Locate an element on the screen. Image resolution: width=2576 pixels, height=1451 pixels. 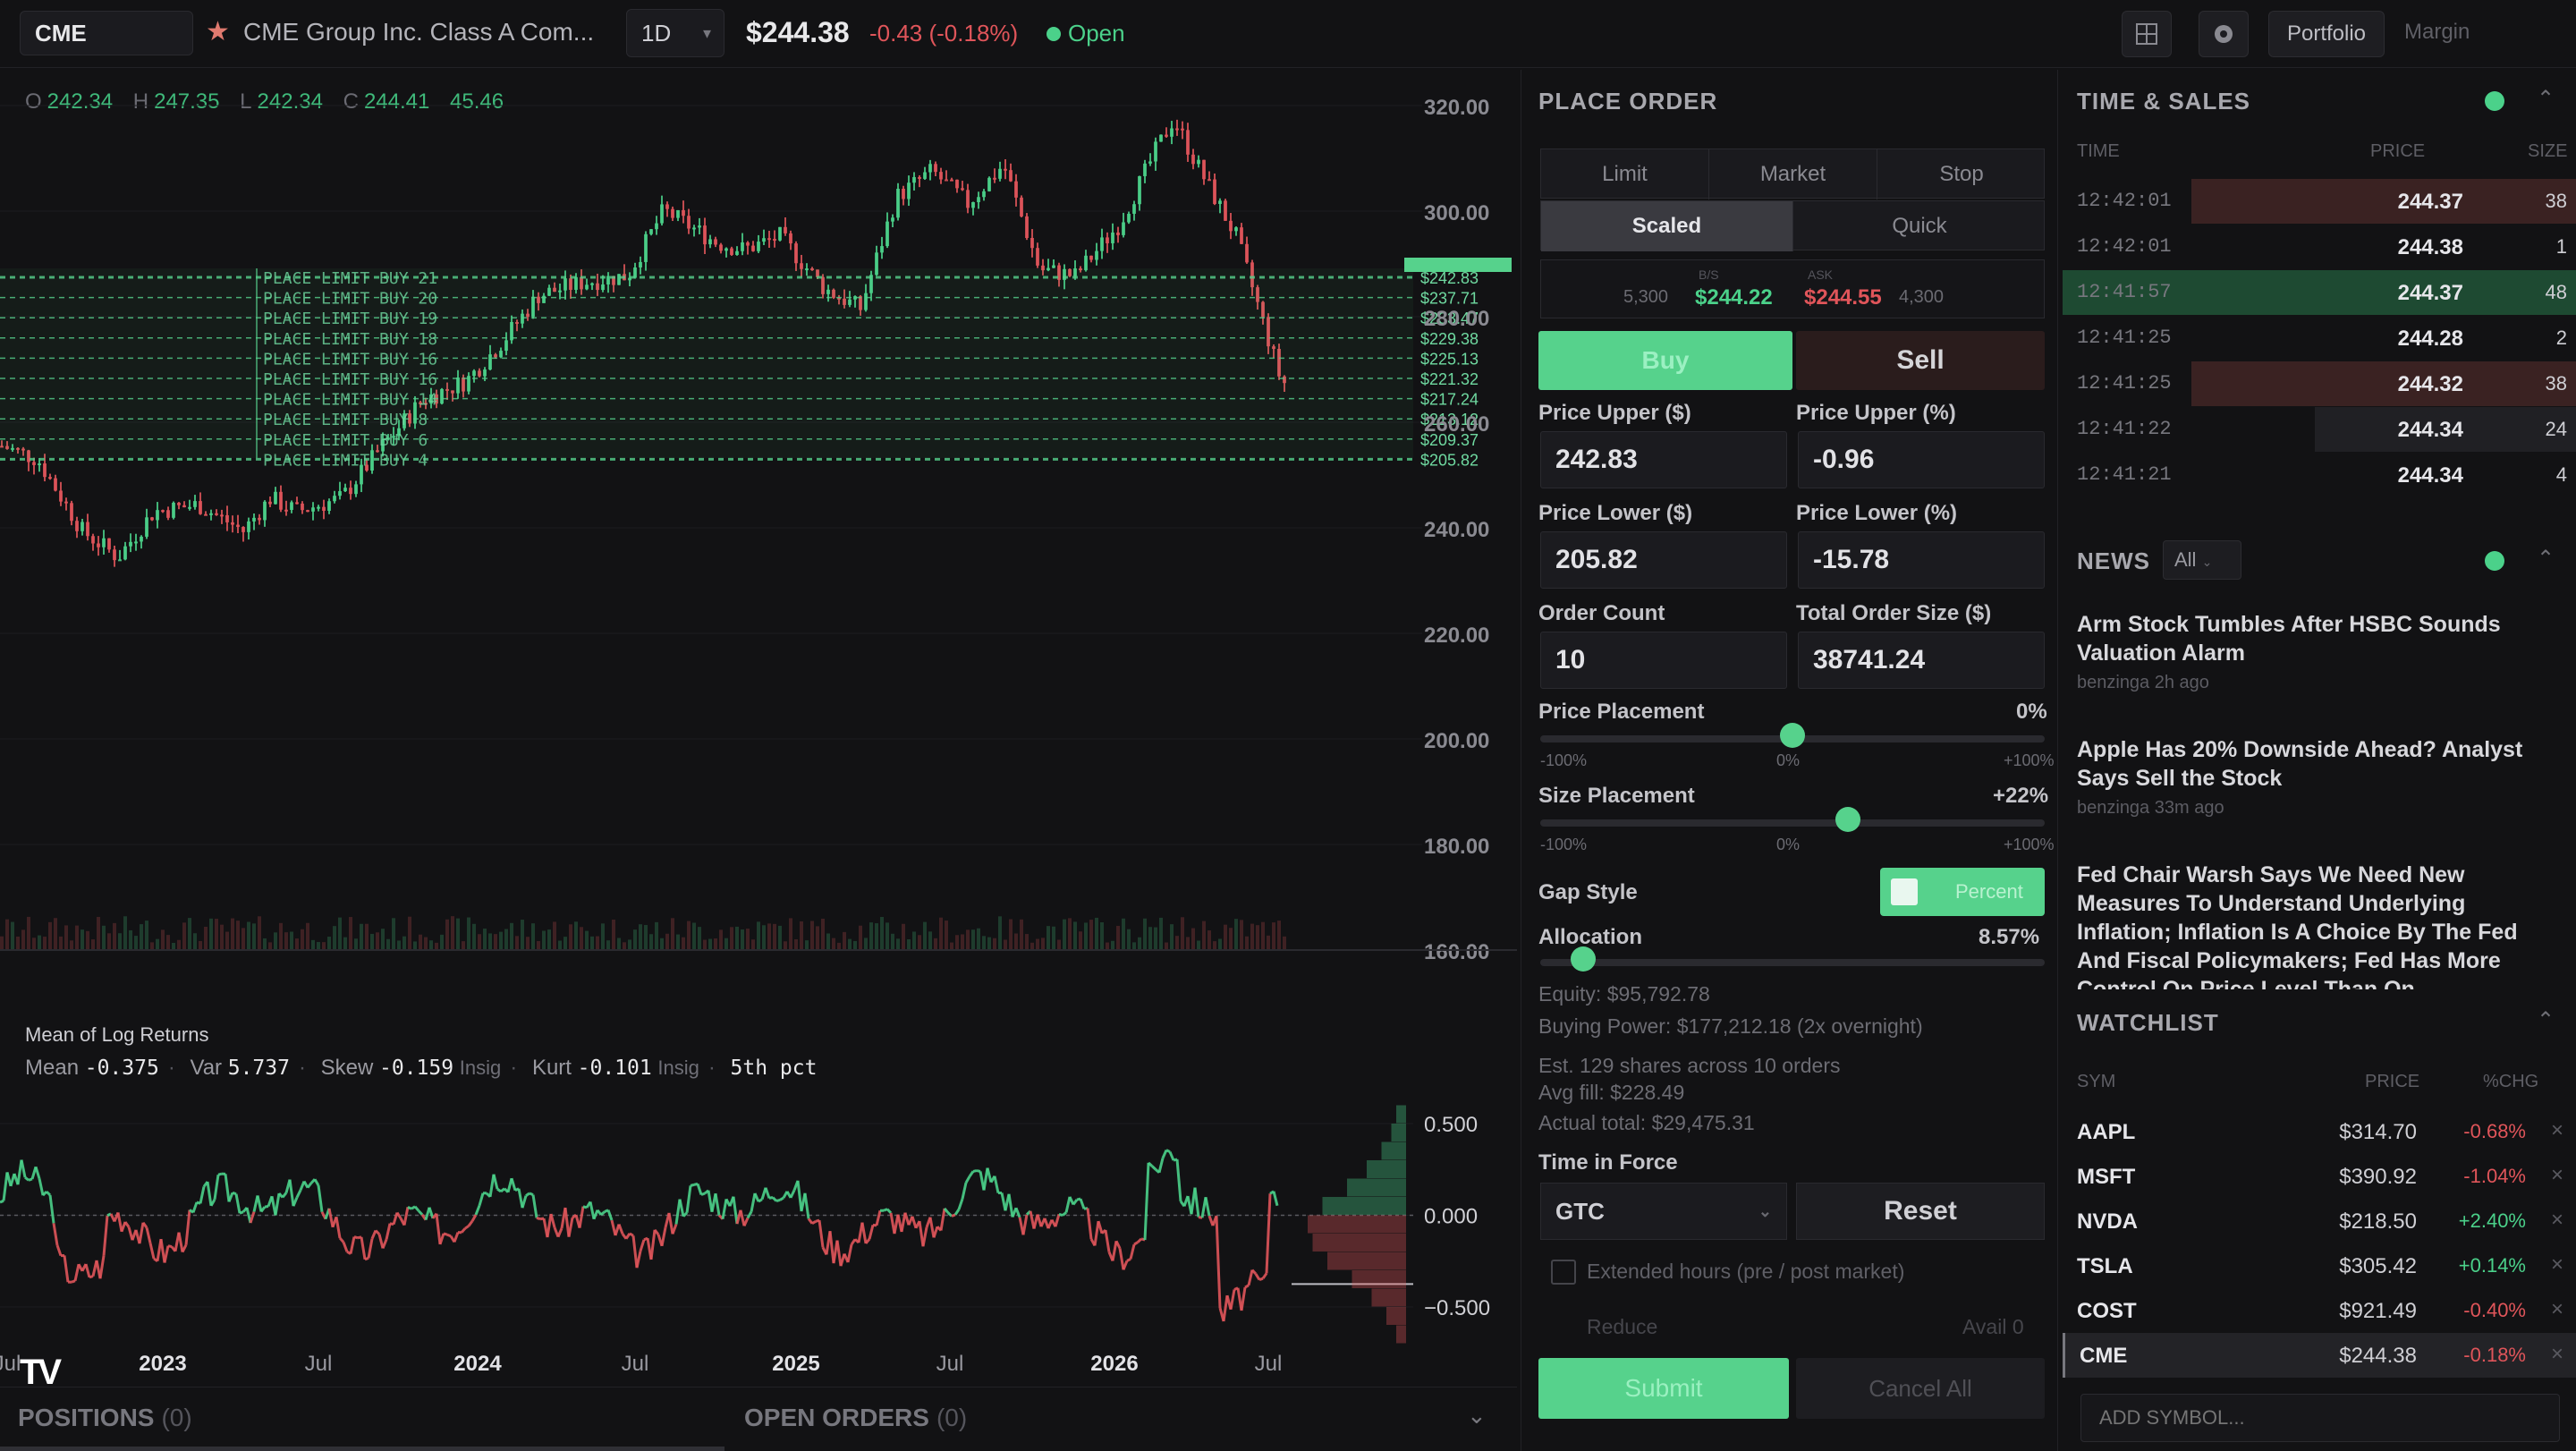
price-placement-thumb is located at coordinates (1792, 735).